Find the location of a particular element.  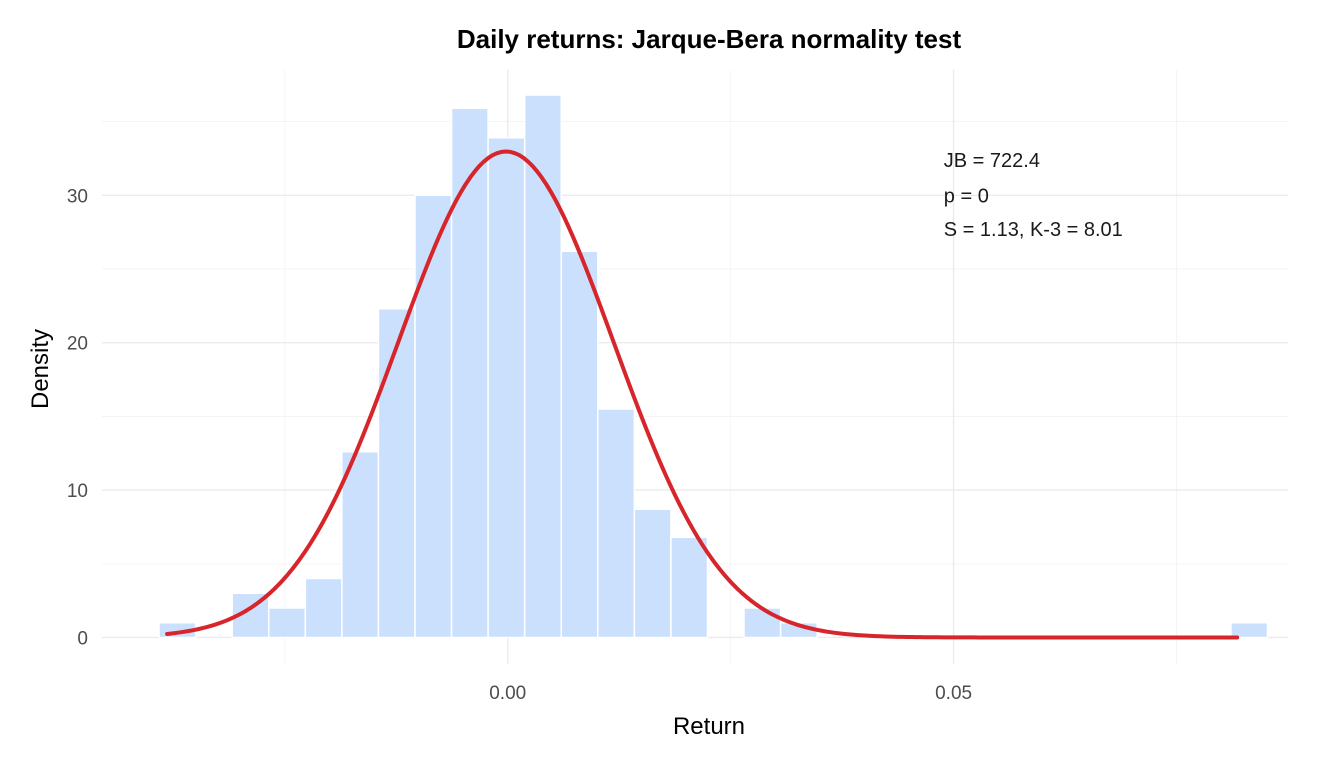

annotation-line: p = 0 is located at coordinates (966, 196).